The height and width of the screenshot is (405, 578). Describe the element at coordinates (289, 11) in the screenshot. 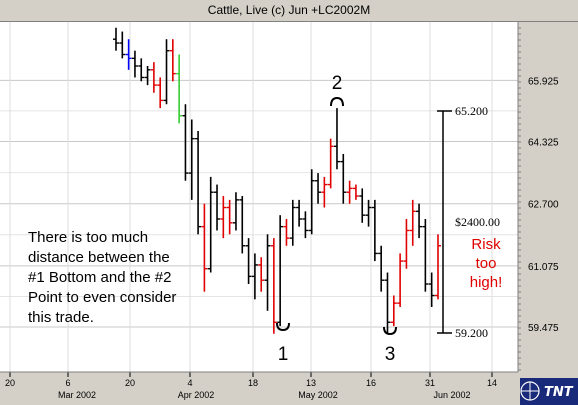

I see `window-title: Cattle, Live (c) Jun +LC2002M` at that location.